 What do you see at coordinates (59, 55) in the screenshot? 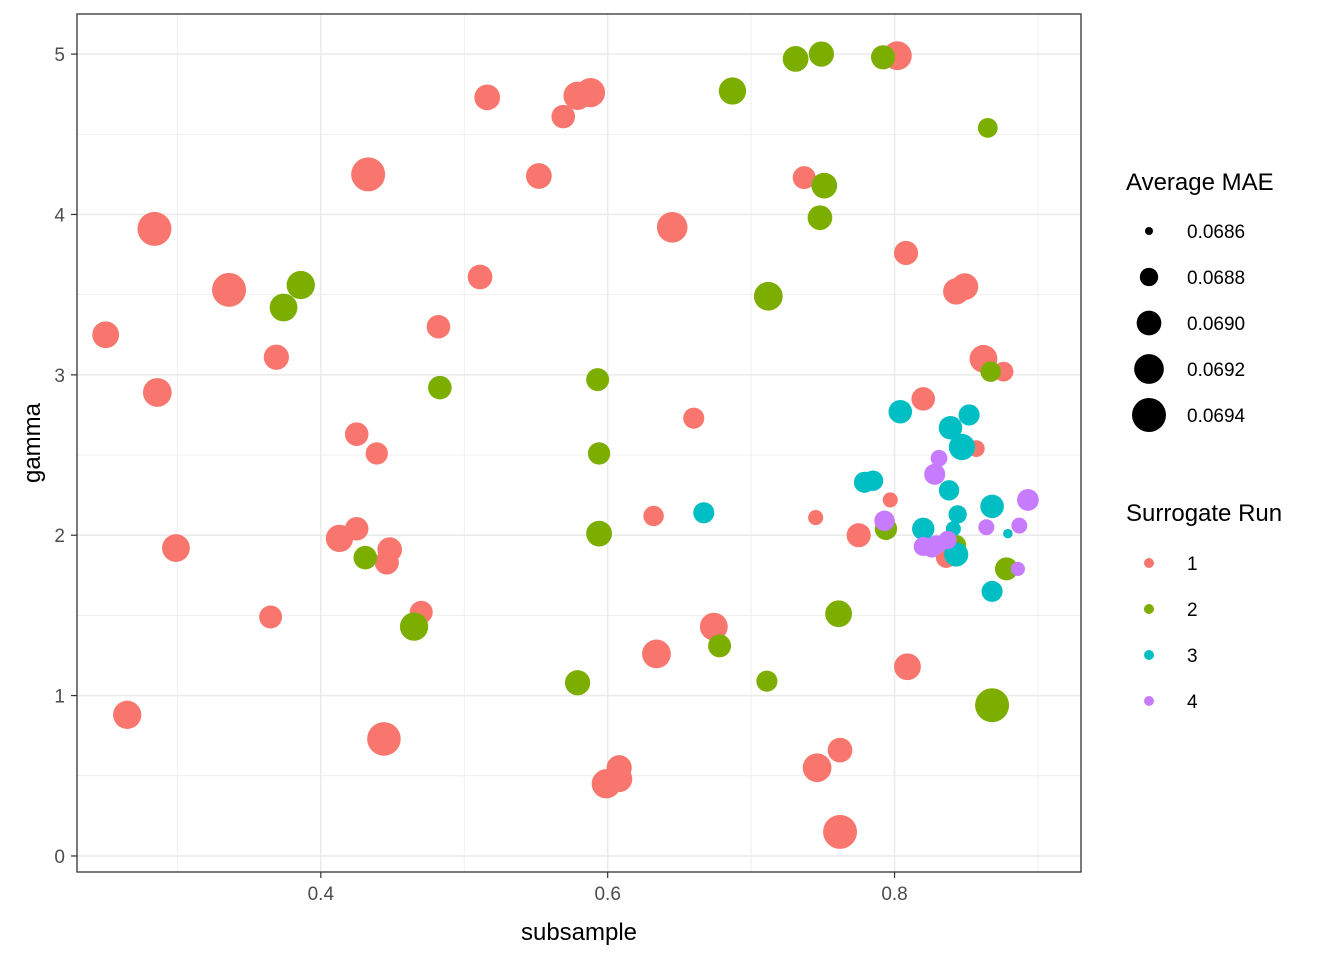
I see `y-tick-label: 5` at bounding box center [59, 55].